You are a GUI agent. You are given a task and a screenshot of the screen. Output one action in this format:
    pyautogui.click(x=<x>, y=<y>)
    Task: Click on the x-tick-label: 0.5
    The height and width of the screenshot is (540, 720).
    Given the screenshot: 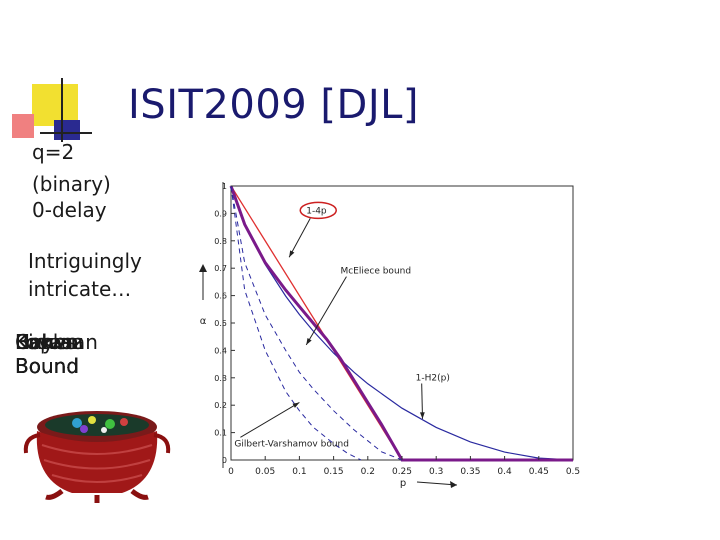 What is the action you would take?
    pyautogui.click(x=573, y=472)
    